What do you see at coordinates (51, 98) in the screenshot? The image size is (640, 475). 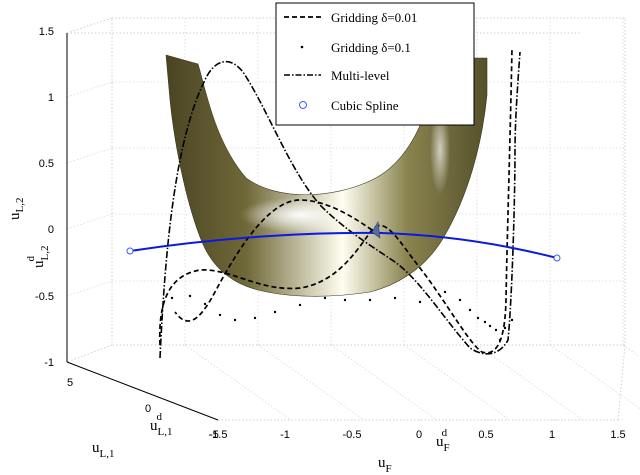 I see `z-tick-label: 1` at bounding box center [51, 98].